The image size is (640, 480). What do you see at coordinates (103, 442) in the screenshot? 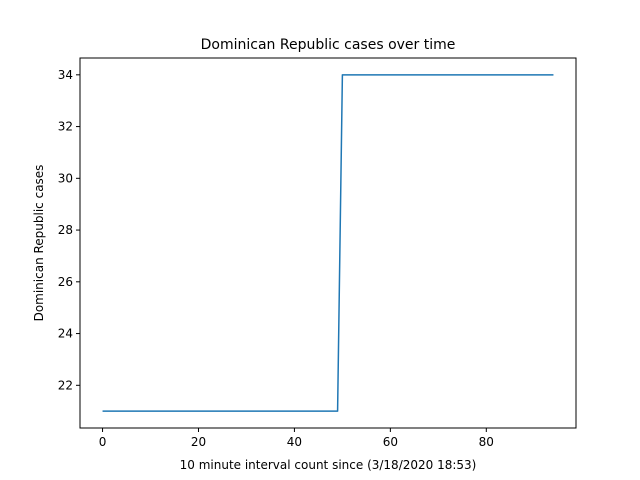
I see `x-tick-label: 0` at bounding box center [103, 442].